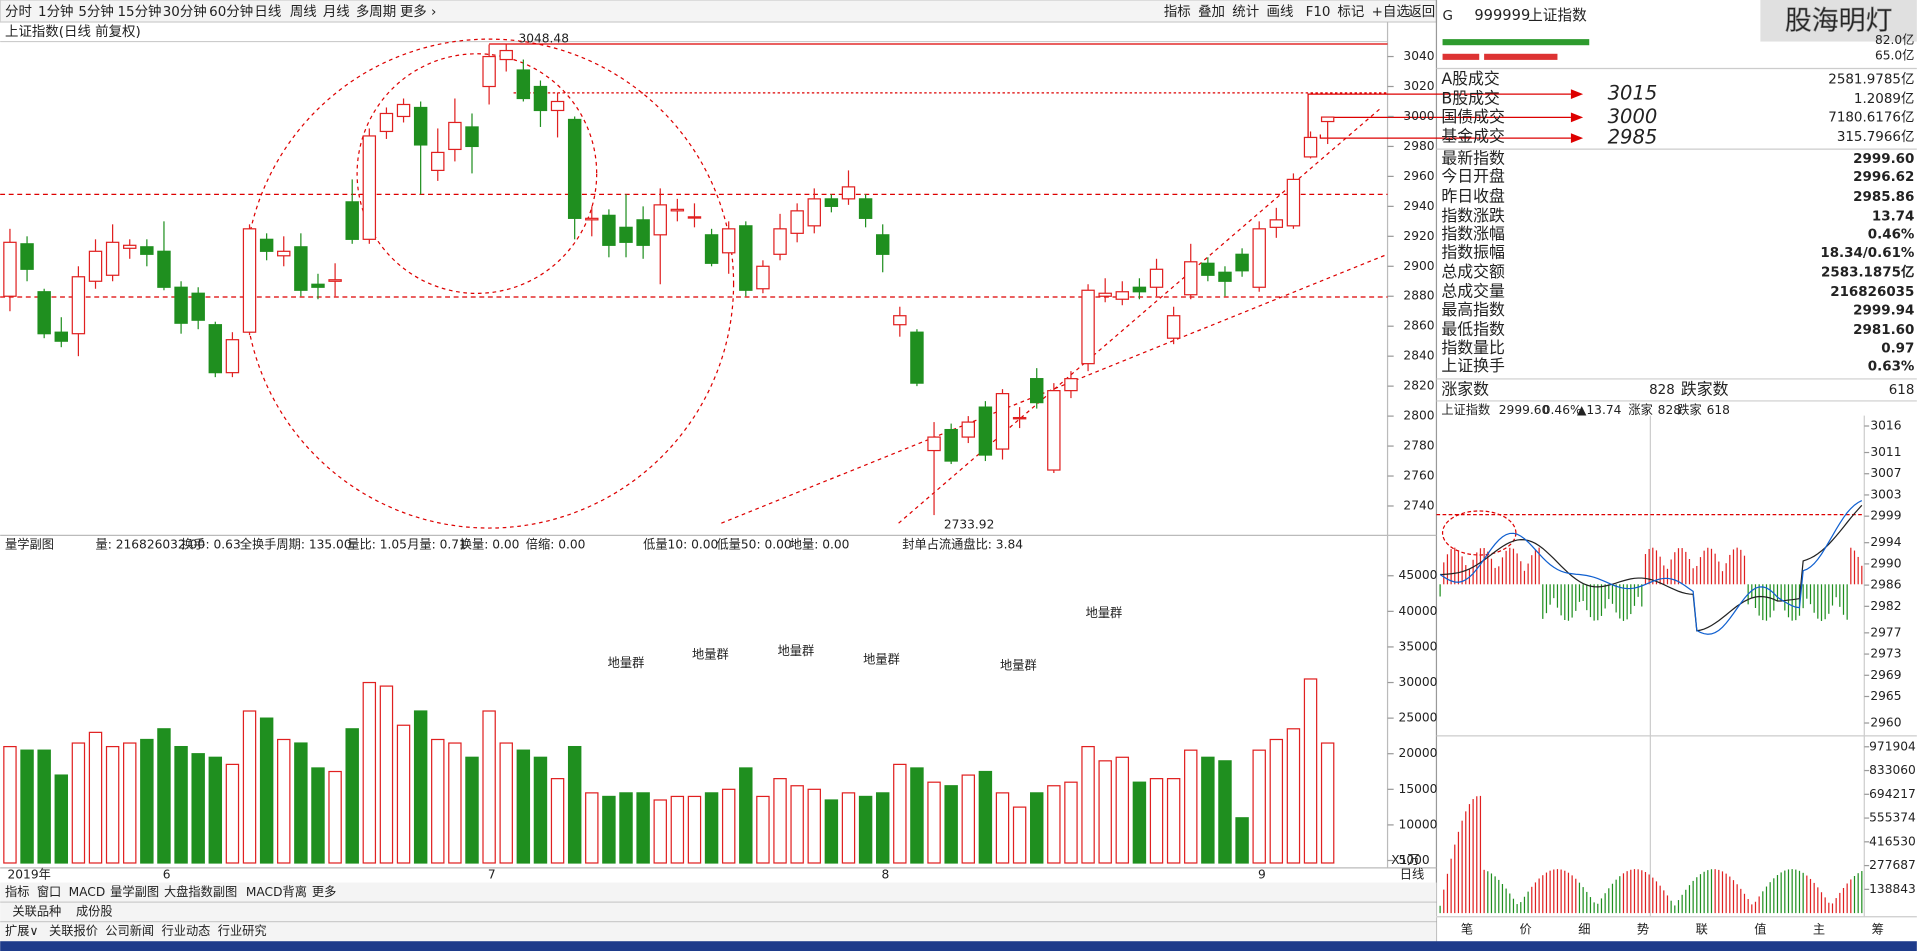 Image resolution: width=1917 pixels, height=951 pixels. What do you see at coordinates (21, 931) in the screenshot?
I see `tab: 扩展∨` at bounding box center [21, 931].